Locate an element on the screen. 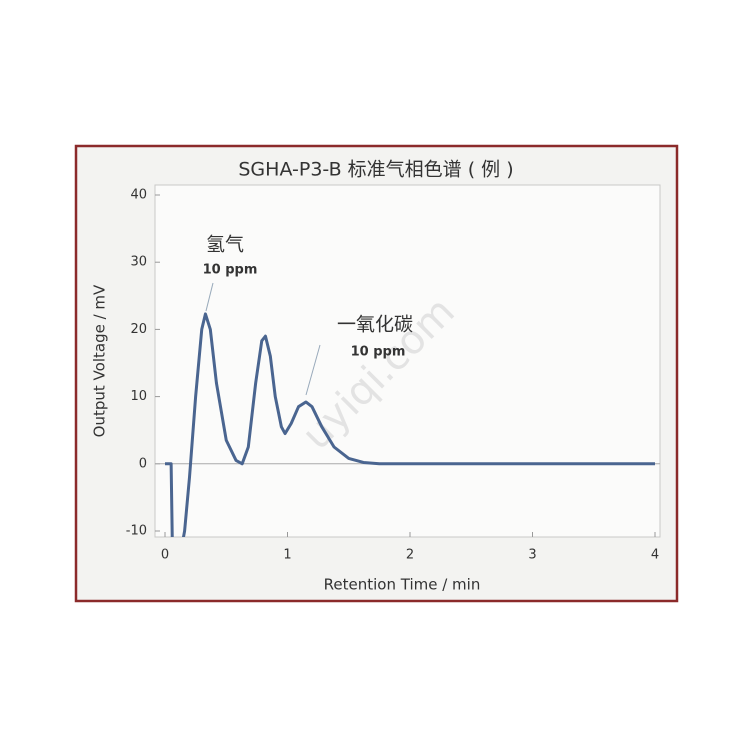  x-tick-label: 0 is located at coordinates (165, 555).